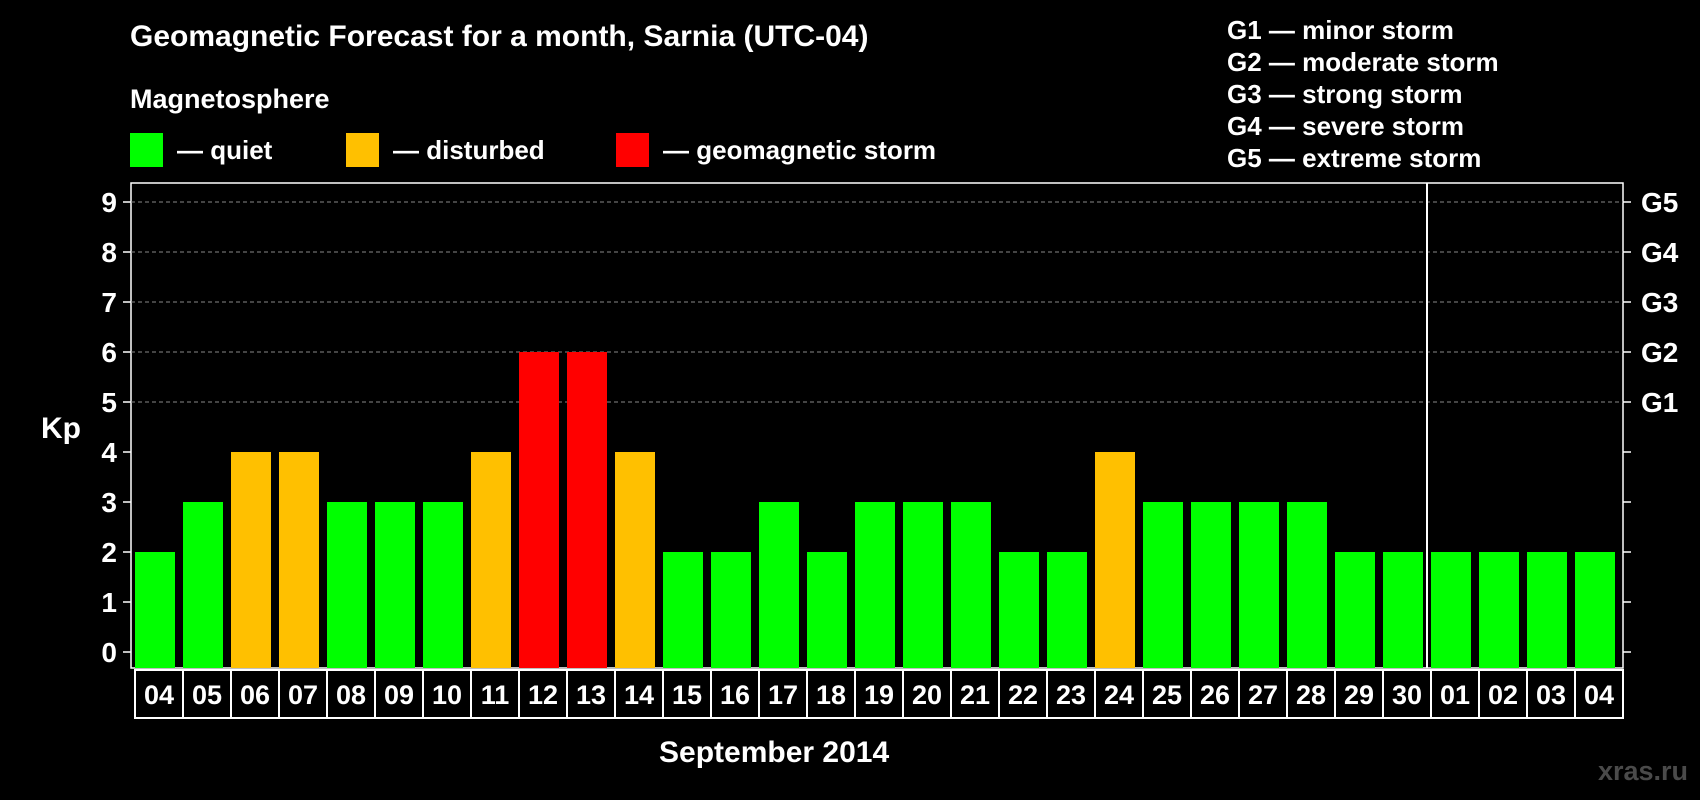 The height and width of the screenshot is (800, 1700). I want to click on g-legend-item: G2 — moderate storm, so click(1363, 62).